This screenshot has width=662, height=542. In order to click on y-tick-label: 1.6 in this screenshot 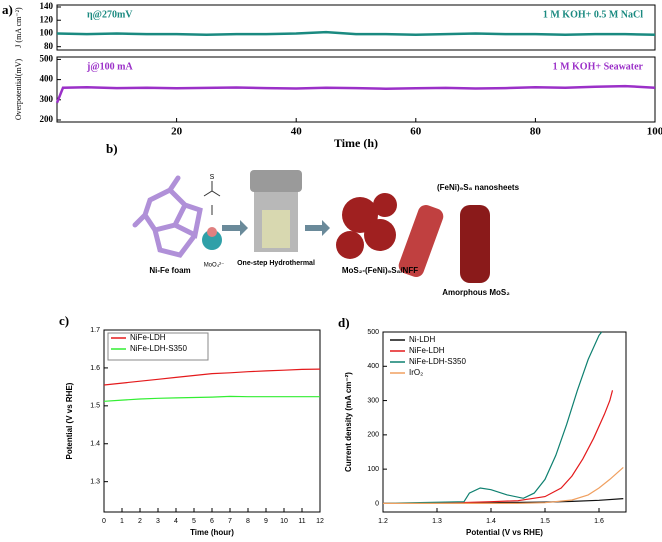, I will do `click(95, 368)`.